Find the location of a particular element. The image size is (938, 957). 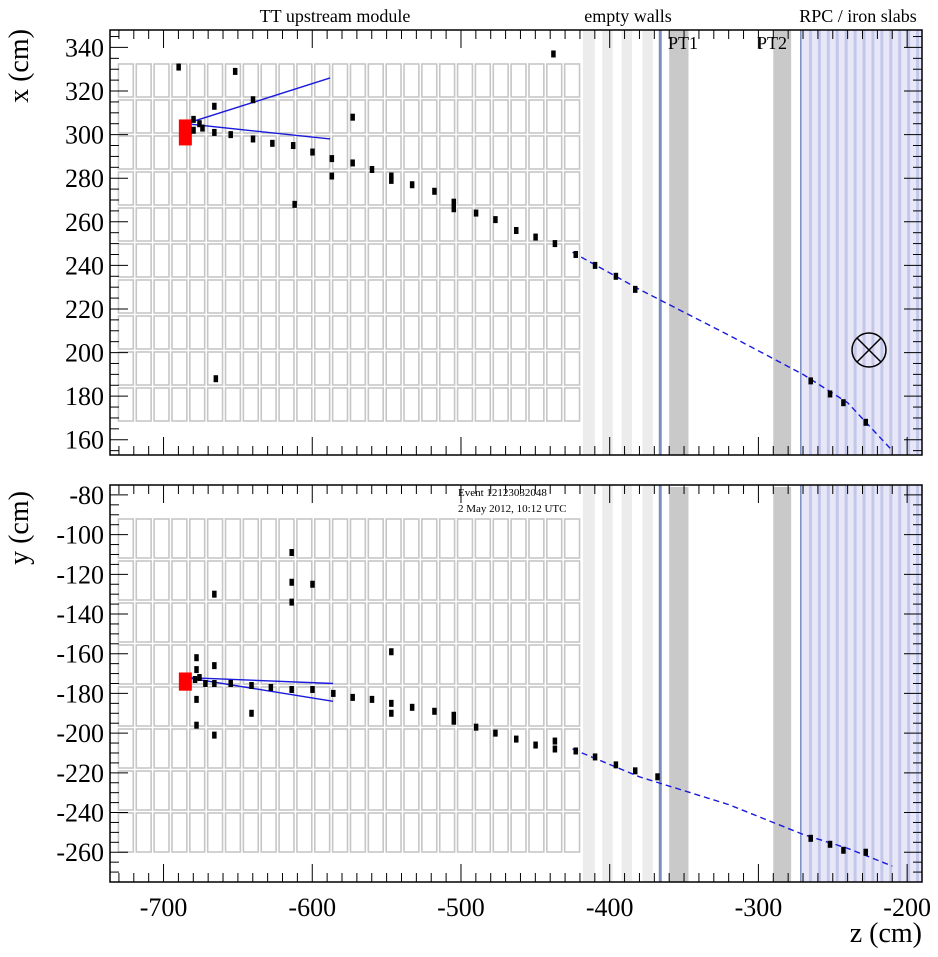

reconstructed-track is located at coordinates (258, 101).